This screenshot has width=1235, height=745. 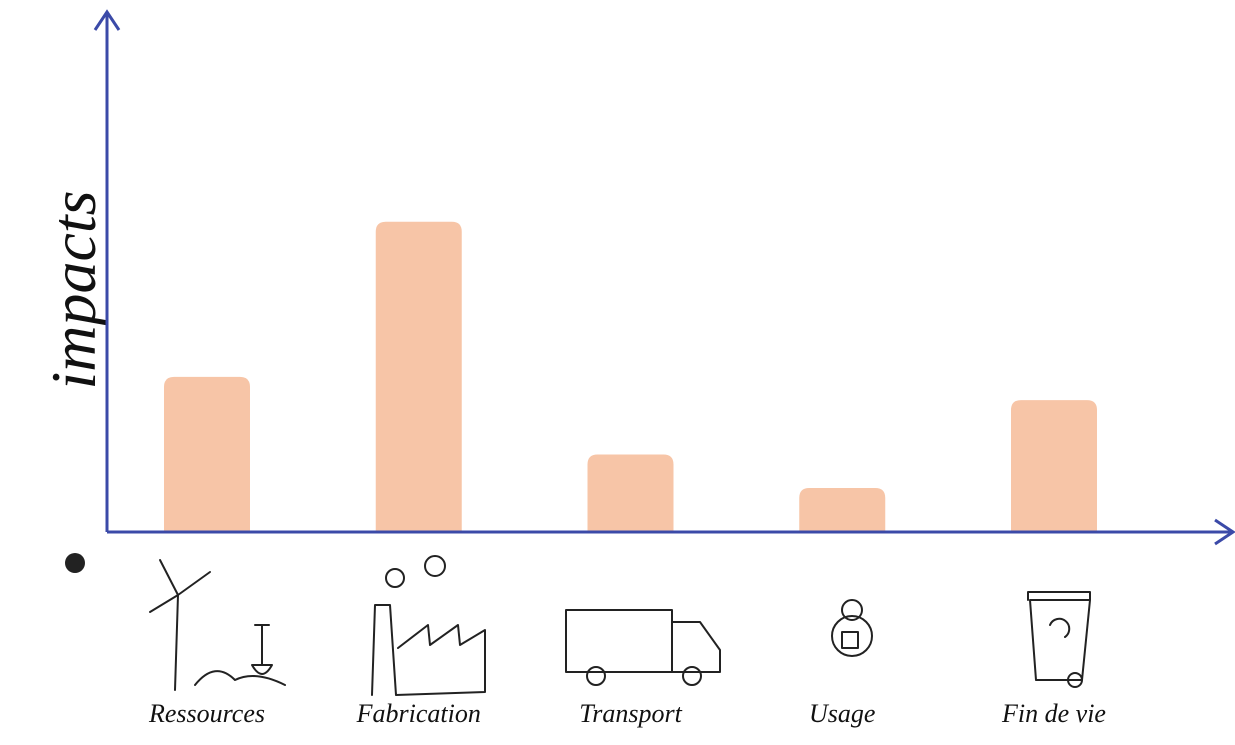 I want to click on y-axis-label: impacts, so click(x=73, y=289).